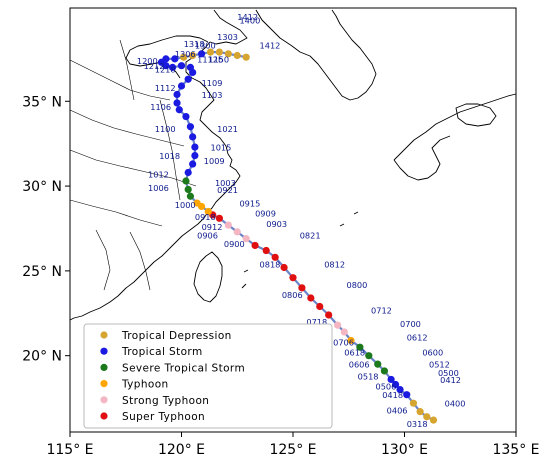  I want to click on time-label: 1003, so click(225, 183).